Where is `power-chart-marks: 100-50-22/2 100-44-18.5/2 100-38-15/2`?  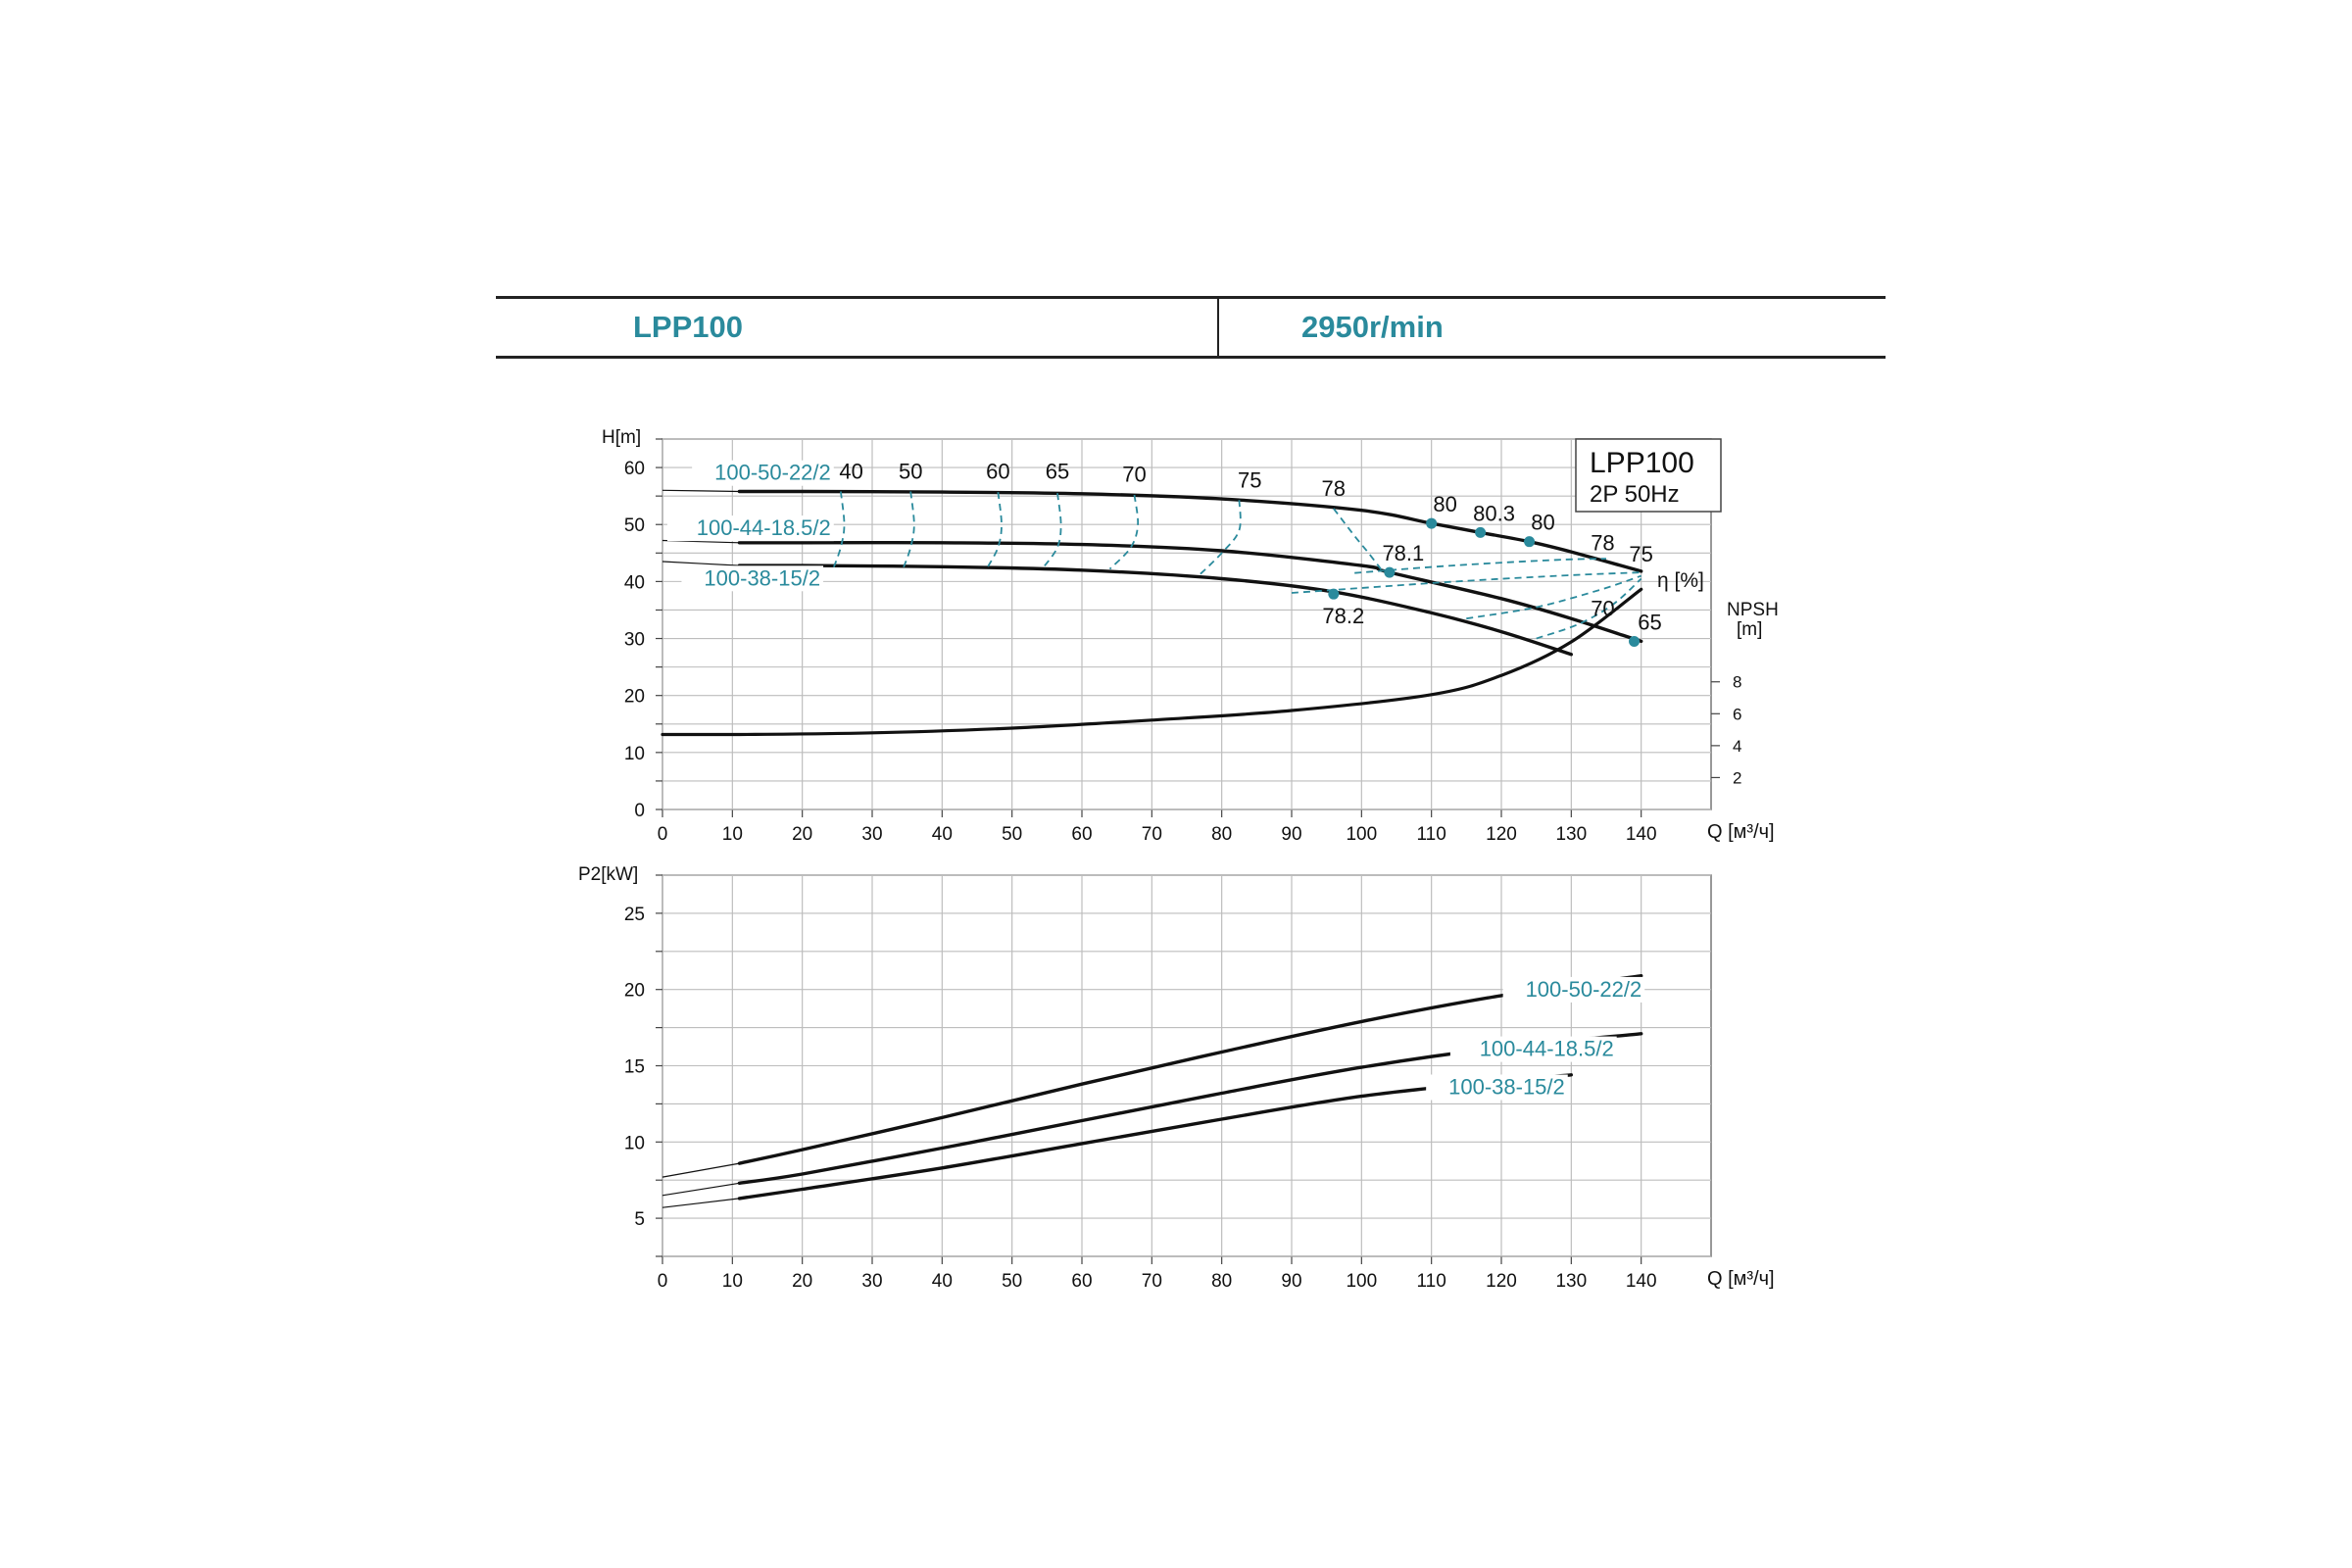
power-chart-marks: 100-50-22/2 100-44-18.5/2 100-38-15/2 is located at coordinates (1535, 1038).